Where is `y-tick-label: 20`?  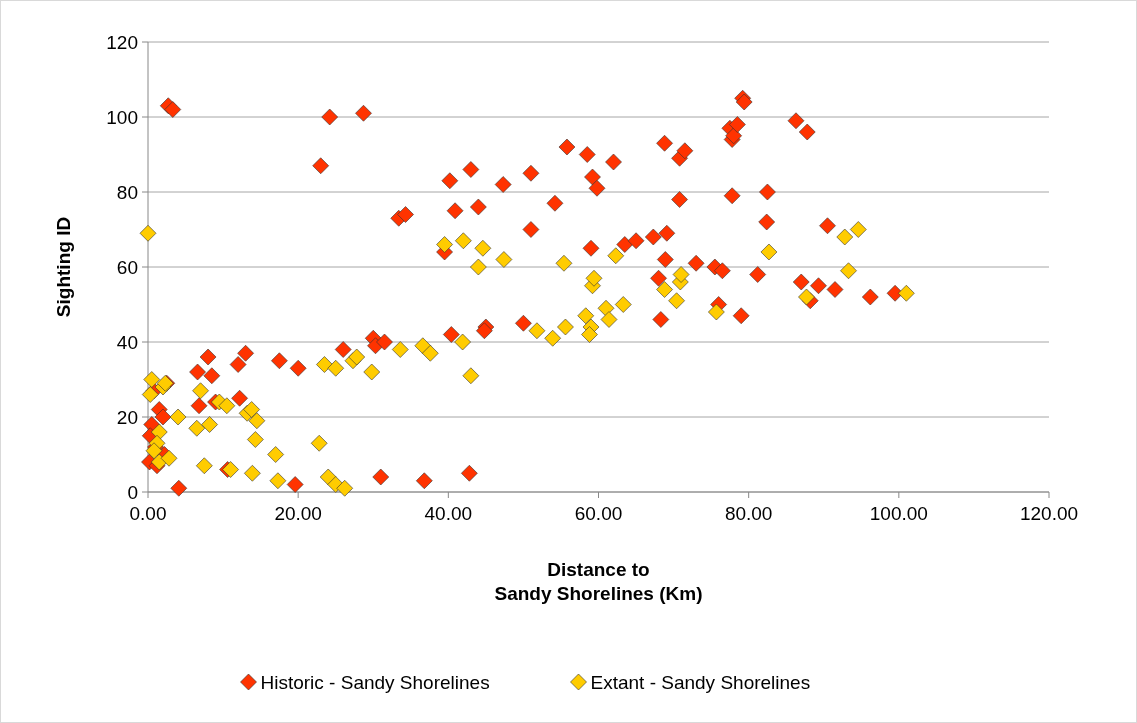
y-tick-label: 20 is located at coordinates (127, 417).